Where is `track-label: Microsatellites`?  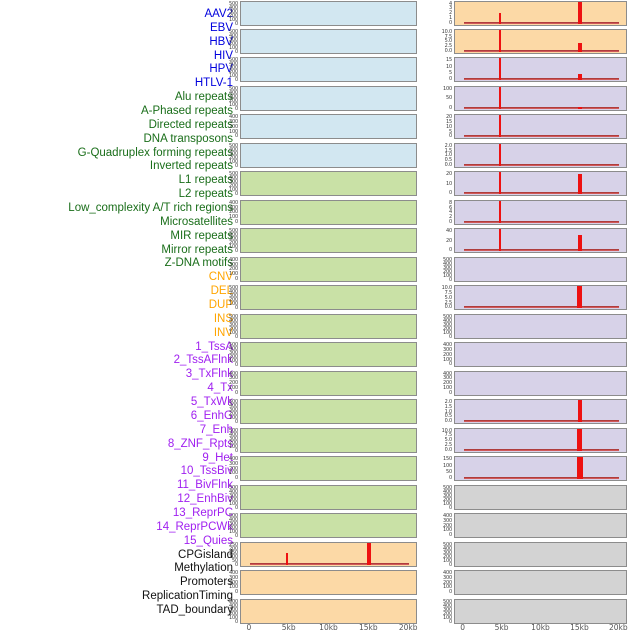
track-label: Microsatellites is located at coordinates (196, 221).